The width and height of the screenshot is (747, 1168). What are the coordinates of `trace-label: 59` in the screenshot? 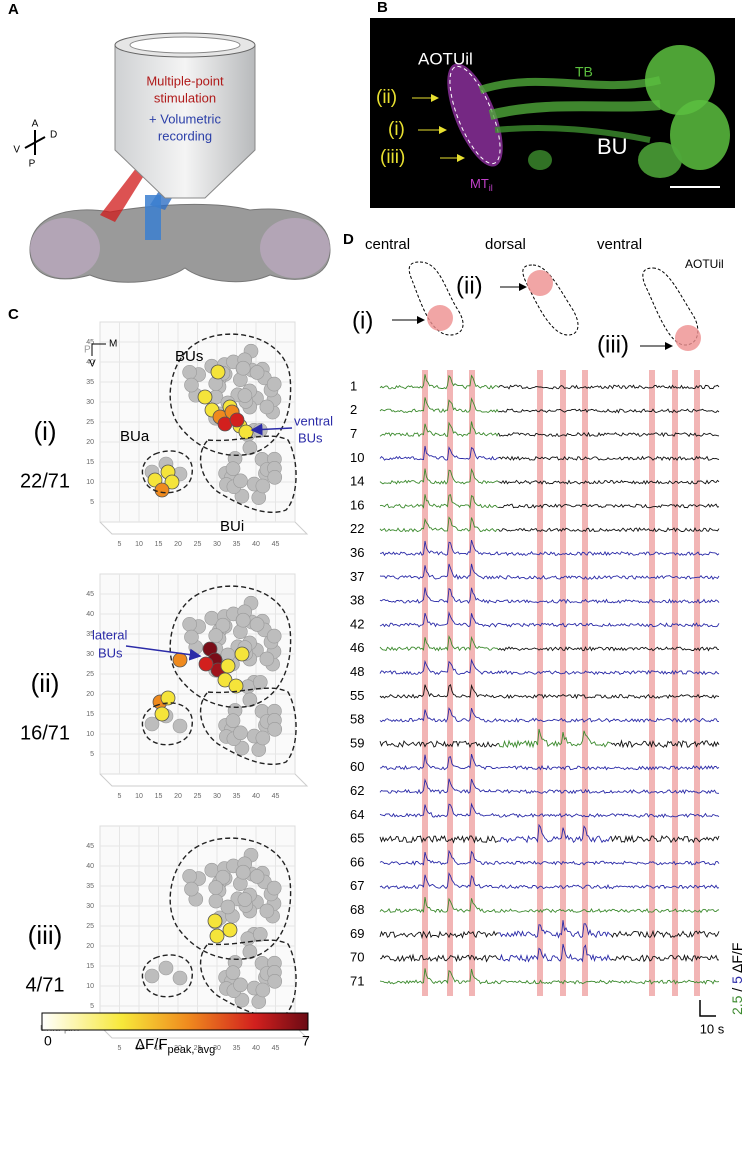 It's located at (357, 742).